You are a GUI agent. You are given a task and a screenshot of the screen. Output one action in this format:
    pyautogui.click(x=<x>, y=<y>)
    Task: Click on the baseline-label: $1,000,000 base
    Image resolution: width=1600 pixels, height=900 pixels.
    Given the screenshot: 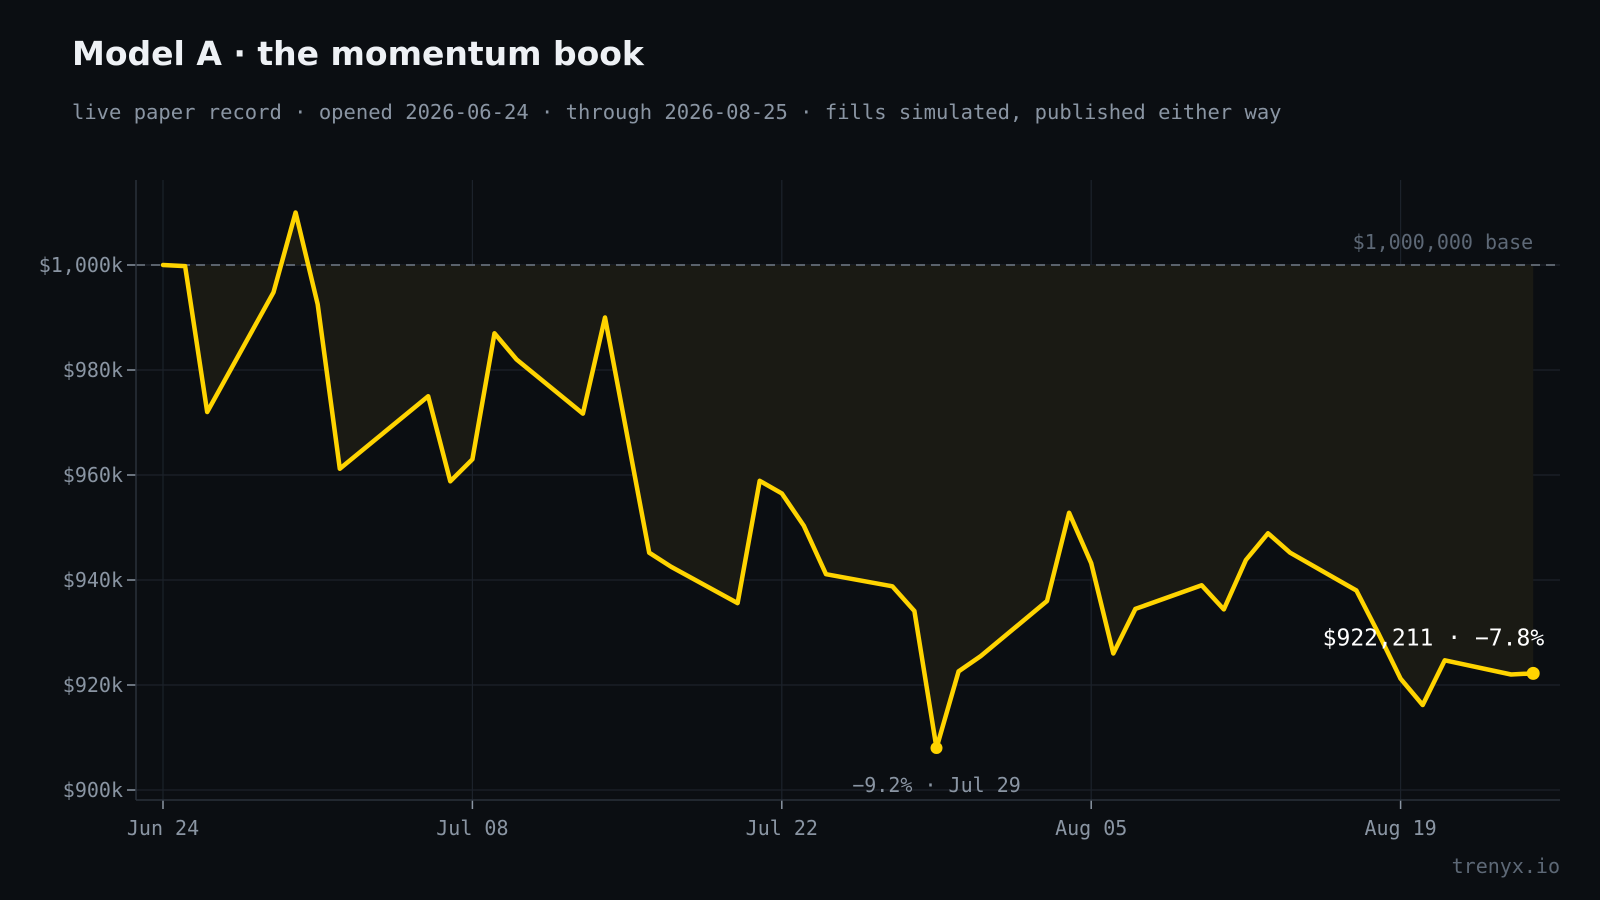 What is the action you would take?
    pyautogui.click(x=1443, y=242)
    